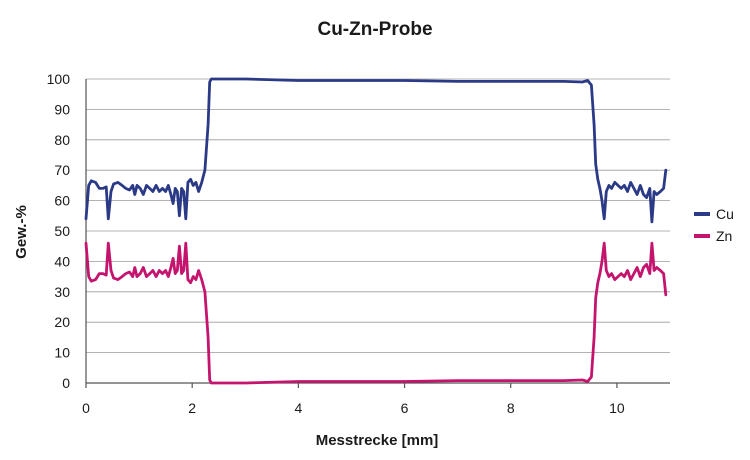 The width and height of the screenshot is (750, 460). I want to click on x-axis-title: Messtrecke [mm], so click(377, 440).